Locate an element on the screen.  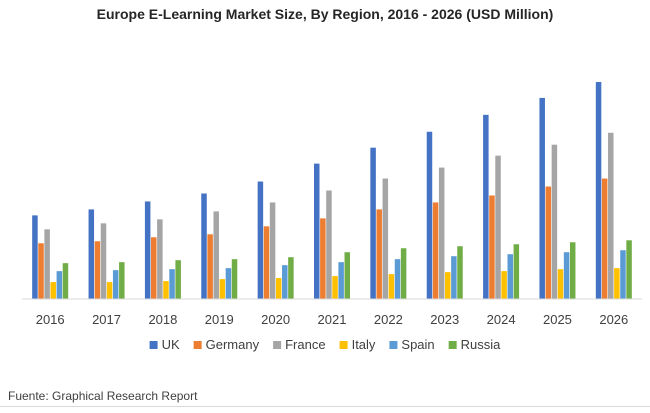
bar-russia-2022 is located at coordinates (403, 273).